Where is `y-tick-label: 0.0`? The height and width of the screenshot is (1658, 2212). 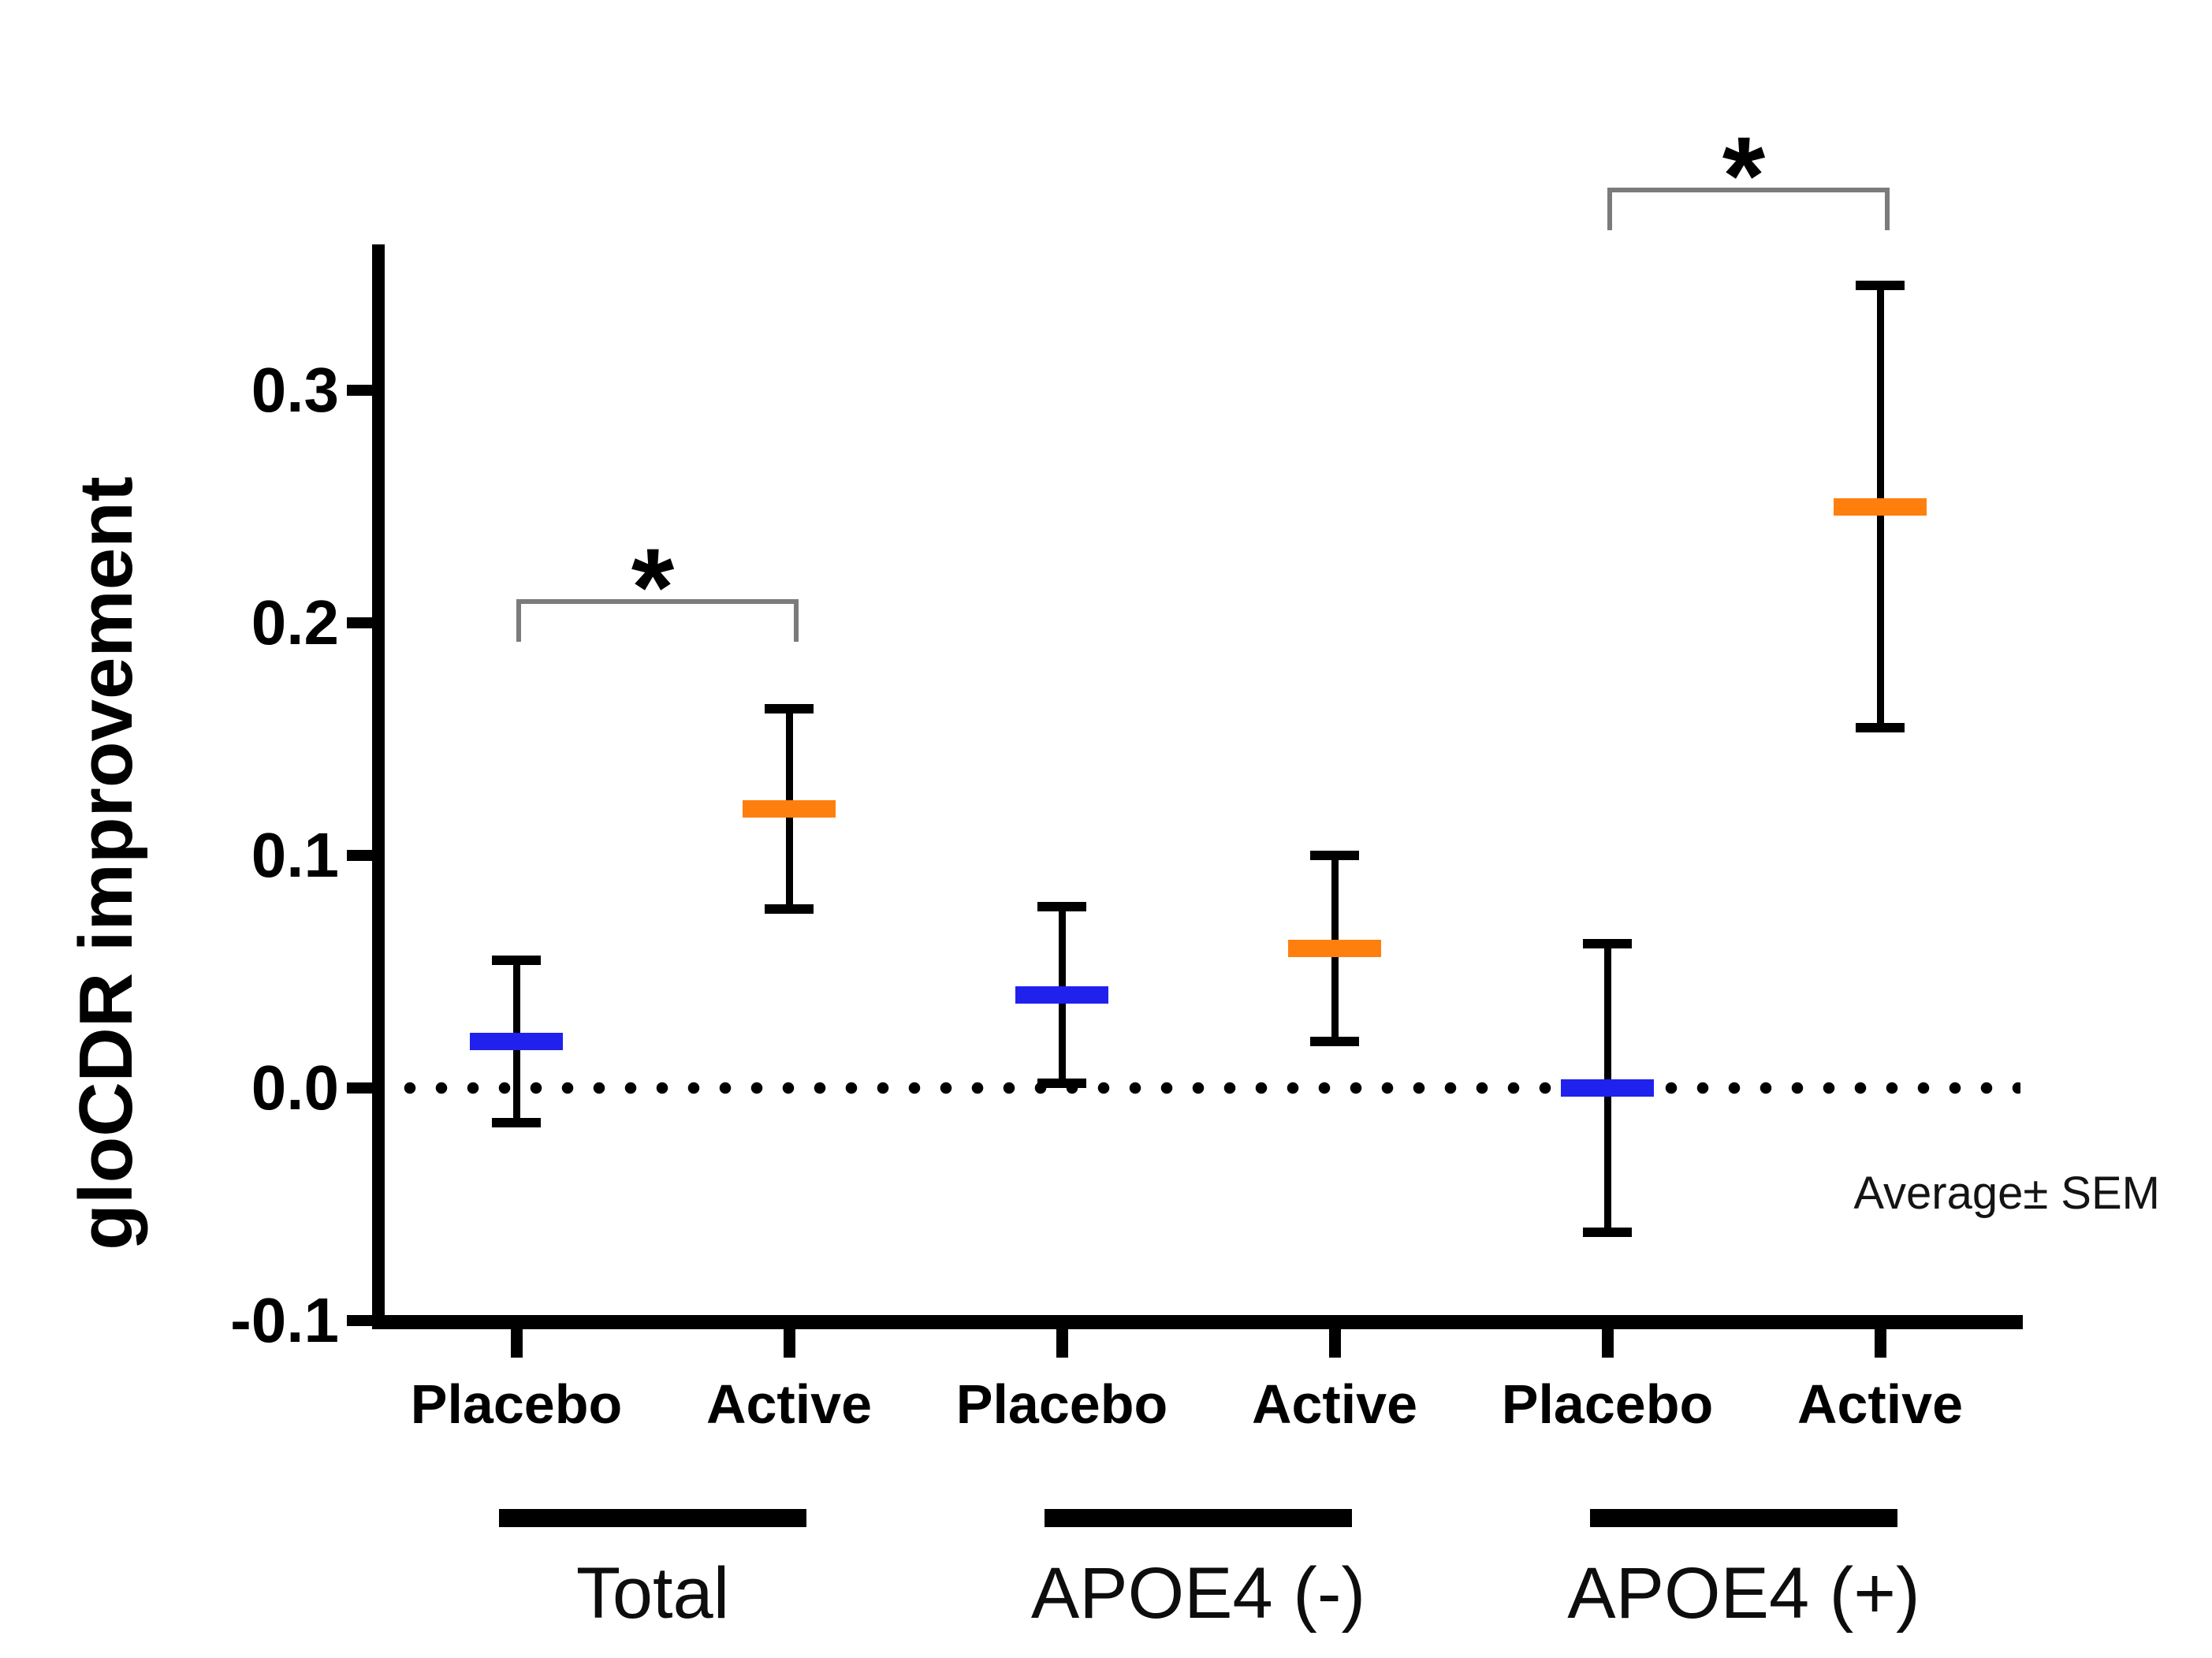 y-tick-label: 0.0 is located at coordinates (295, 1088).